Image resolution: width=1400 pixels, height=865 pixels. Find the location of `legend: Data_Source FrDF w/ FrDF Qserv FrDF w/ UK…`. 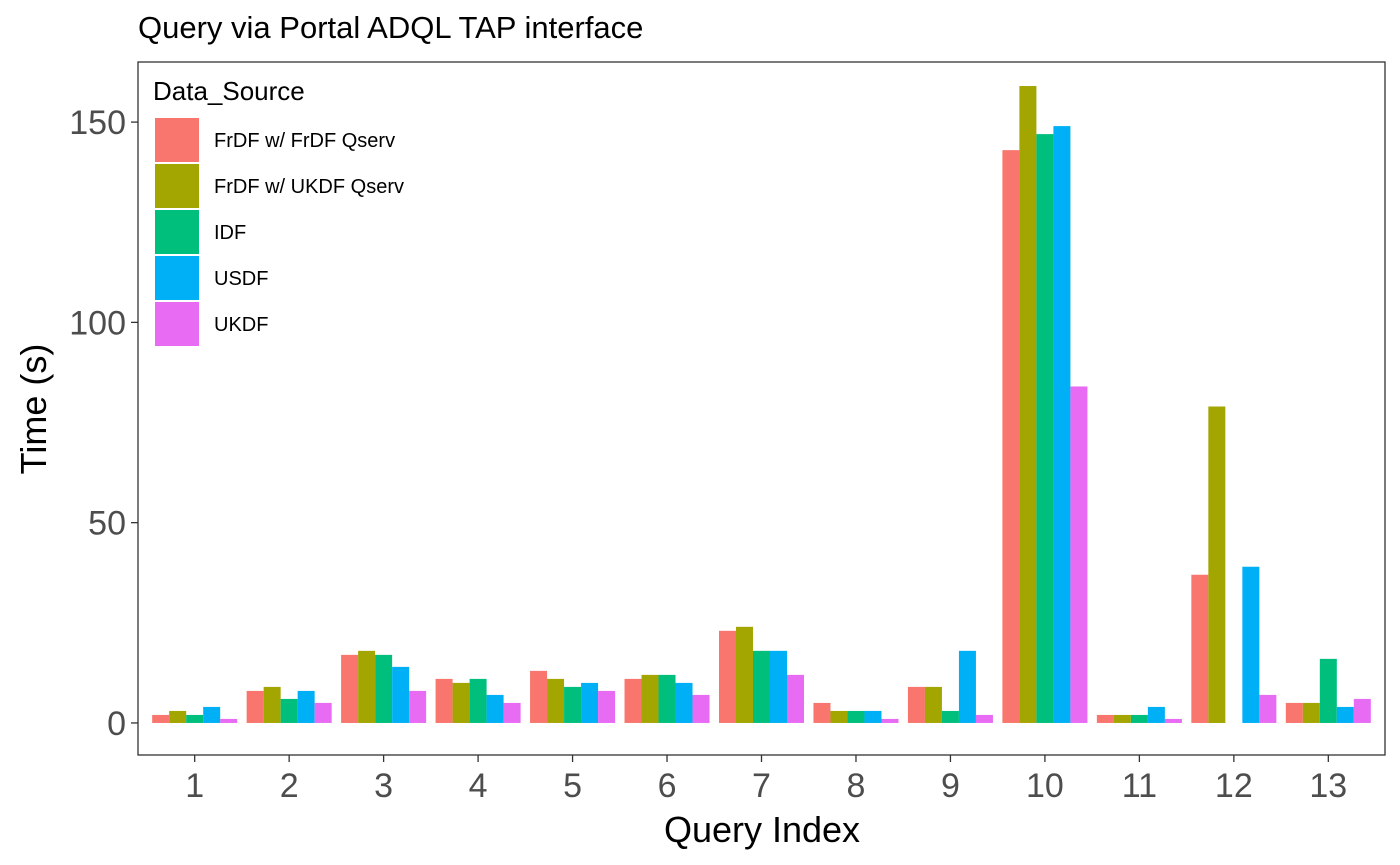

legend: Data_Source FrDF w/ FrDF Qserv FrDF w/ UK… is located at coordinates (278, 211).